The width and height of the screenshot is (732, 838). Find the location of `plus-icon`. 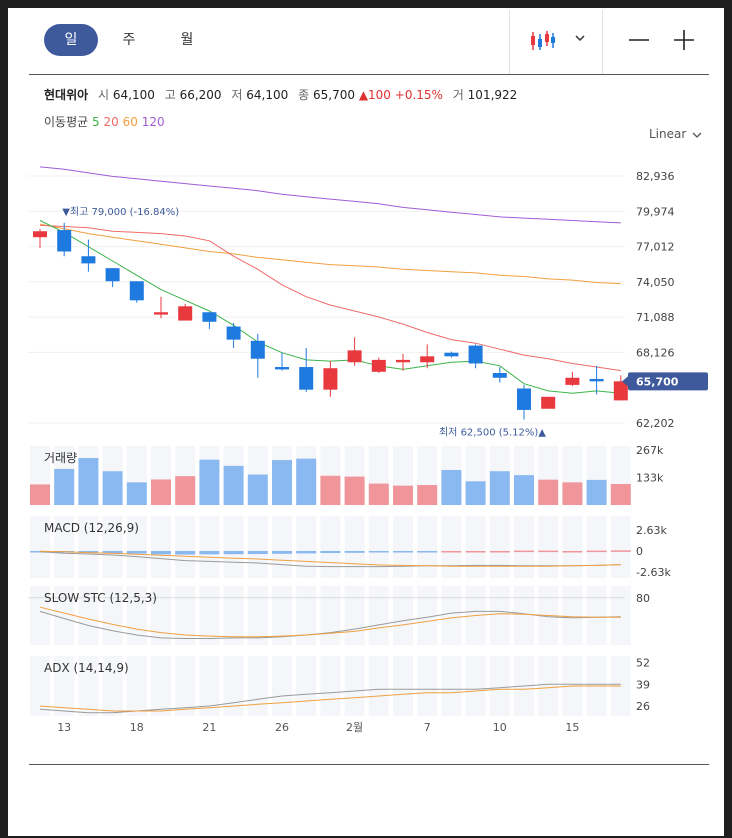

plus-icon is located at coordinates (684, 40).